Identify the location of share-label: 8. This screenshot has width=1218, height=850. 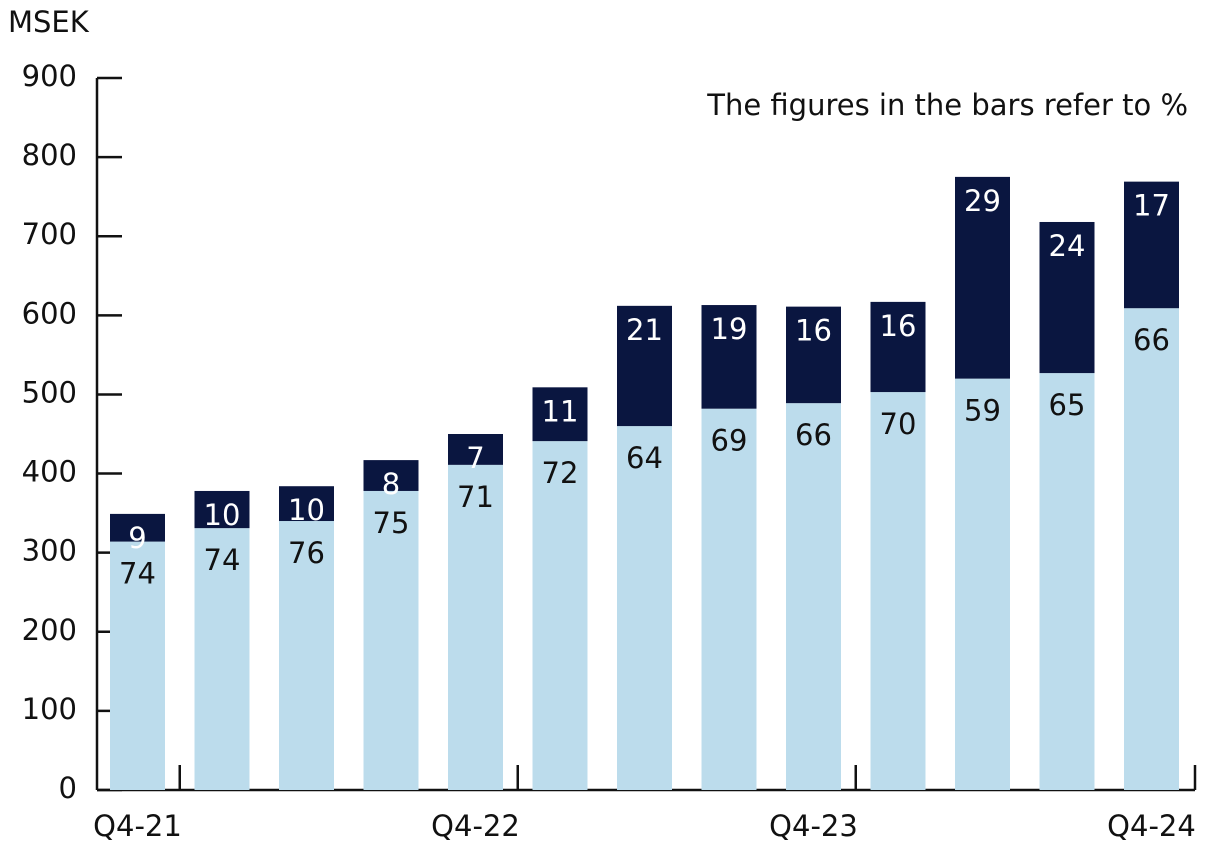
(391, 484).